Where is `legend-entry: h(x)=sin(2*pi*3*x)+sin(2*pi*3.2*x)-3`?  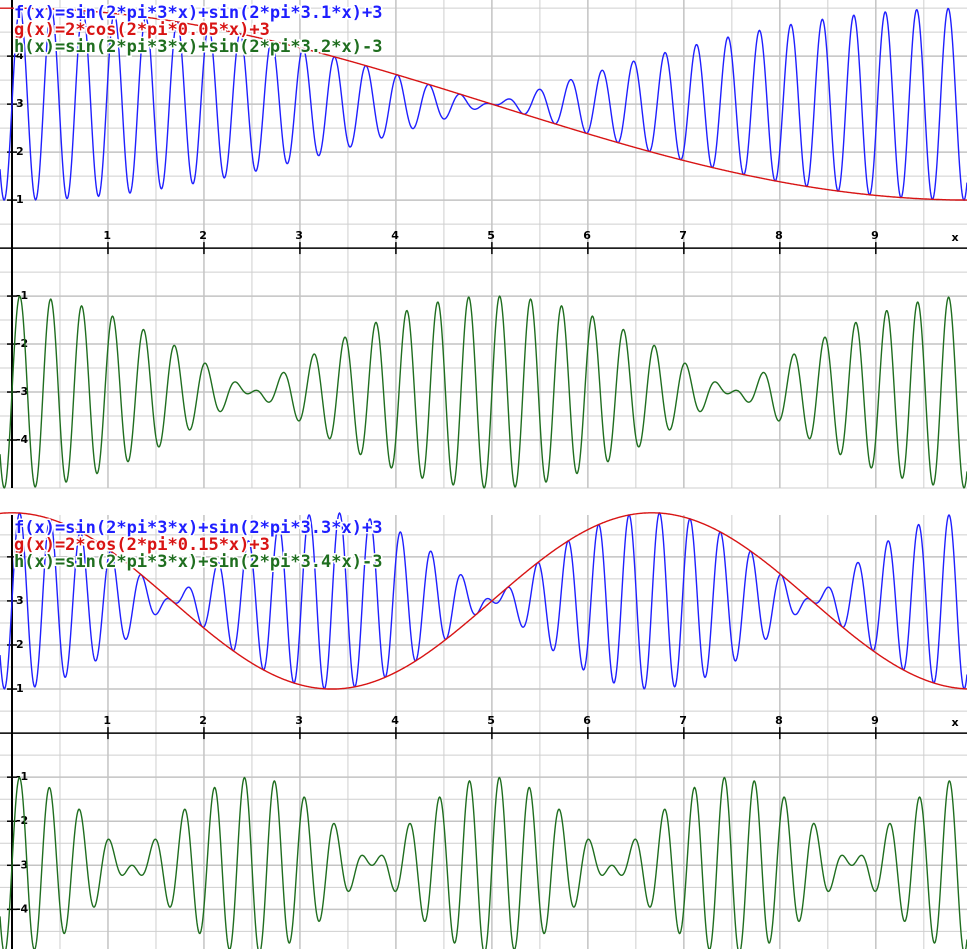
legend-entry: h(x)=sin(2*pi*3*x)+sin(2*pi*3.2*x)-3 is located at coordinates (198, 47).